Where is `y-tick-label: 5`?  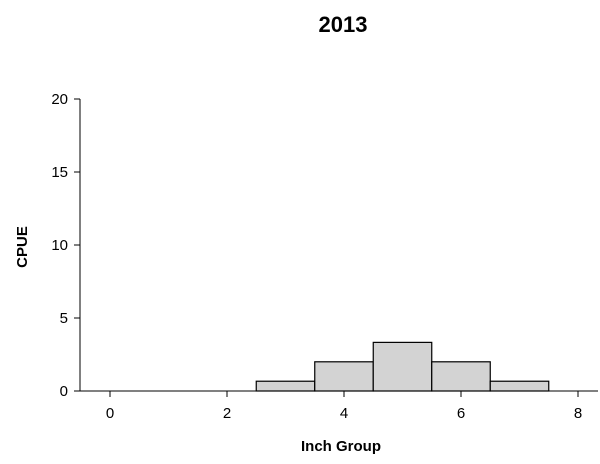 y-tick-label: 5 is located at coordinates (64, 318).